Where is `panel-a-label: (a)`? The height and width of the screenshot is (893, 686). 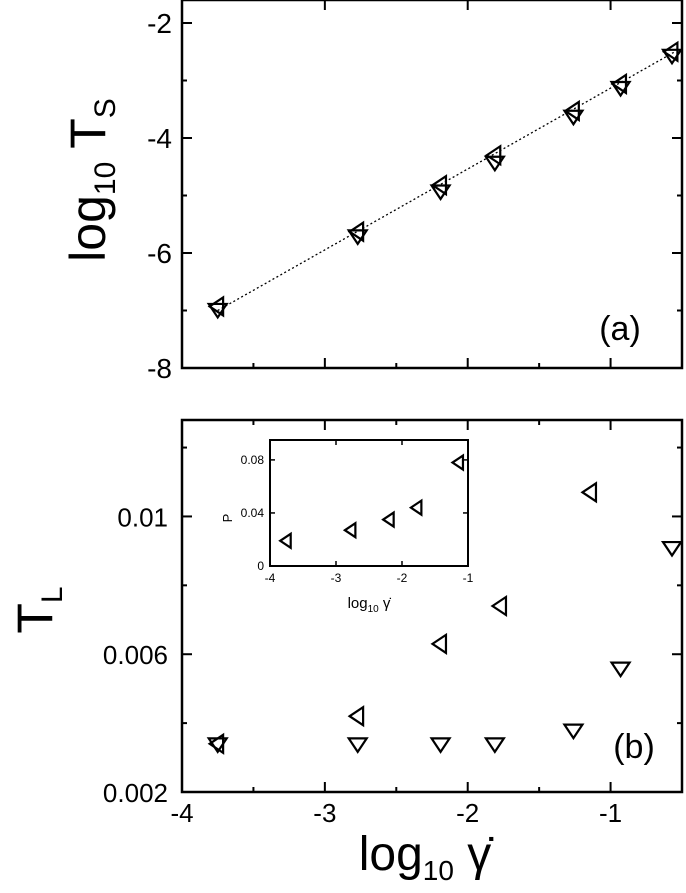 panel-a-label: (a) is located at coordinates (620, 329).